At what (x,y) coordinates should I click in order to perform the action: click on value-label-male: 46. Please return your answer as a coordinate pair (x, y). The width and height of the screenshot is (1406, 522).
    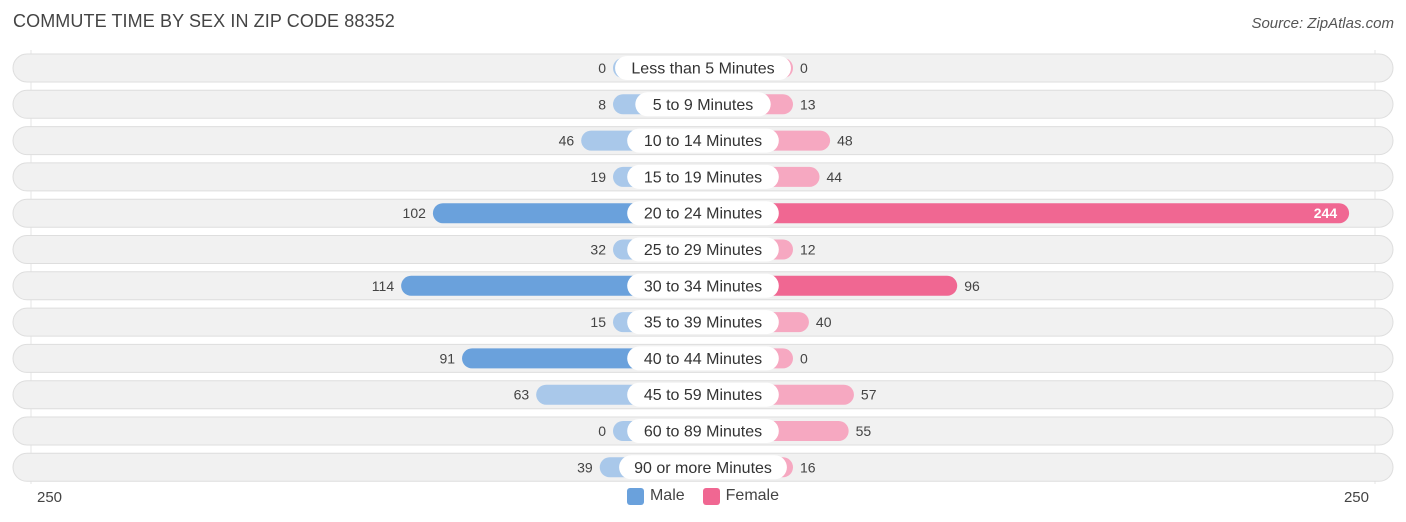
    Looking at the image, I should click on (567, 141).